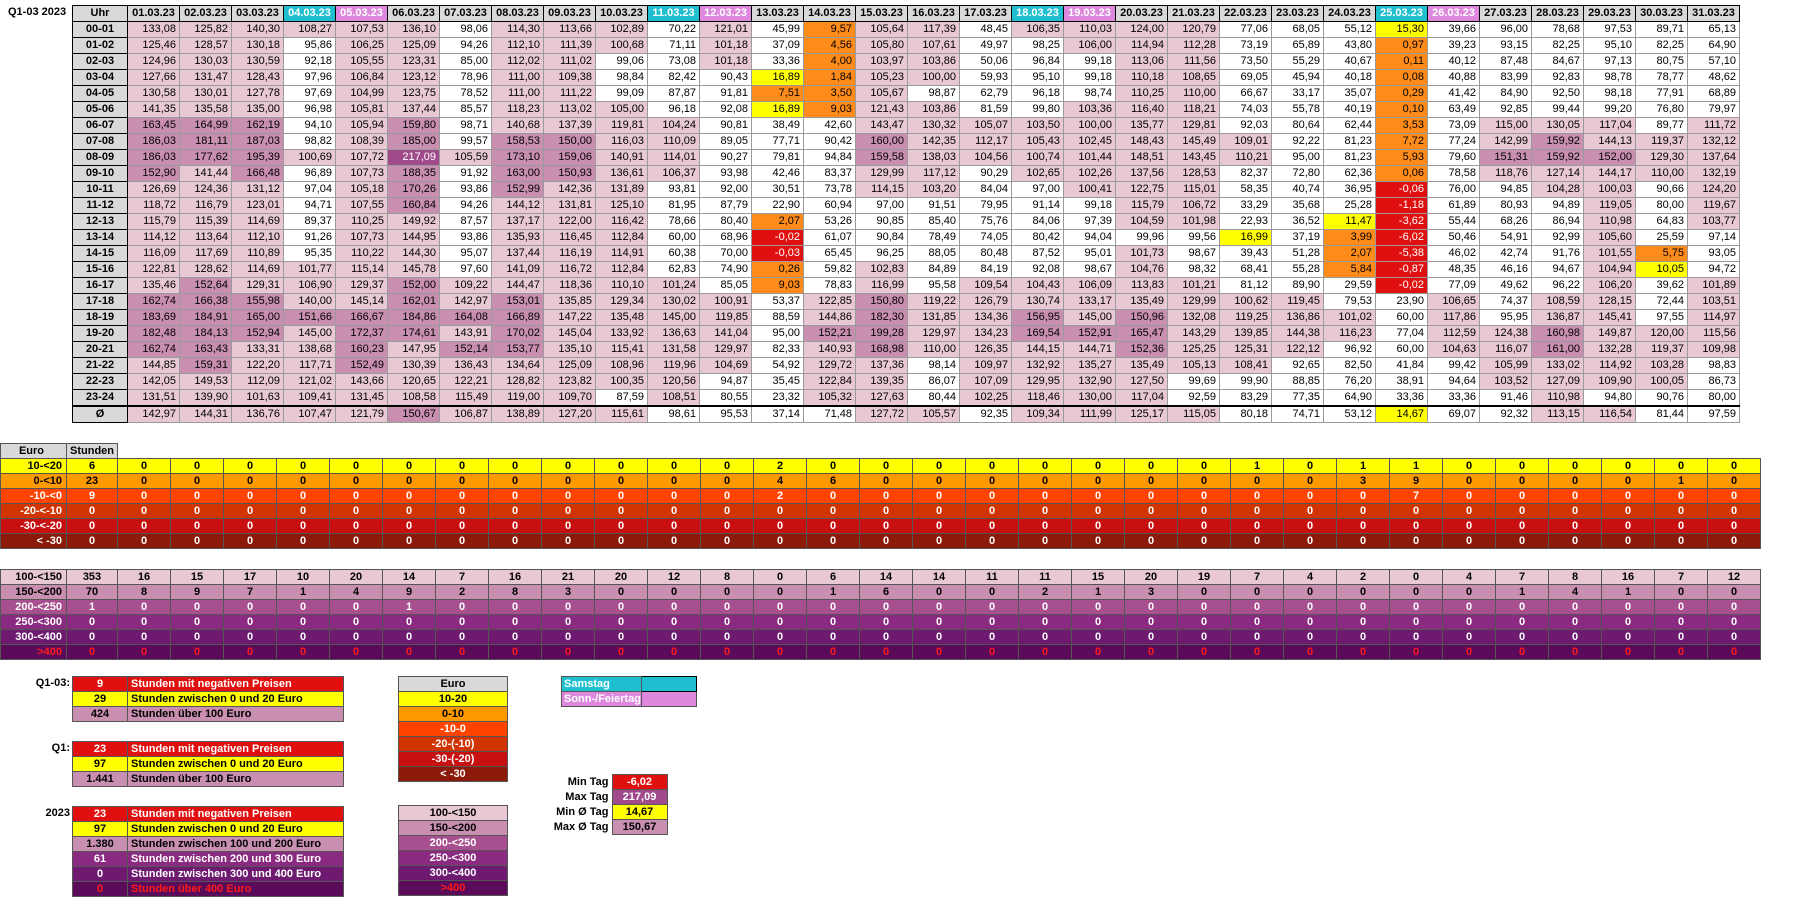 Image resolution: width=1816 pixels, height=910 pixels. I want to click on price-cell: 135,49, so click(1141, 365).